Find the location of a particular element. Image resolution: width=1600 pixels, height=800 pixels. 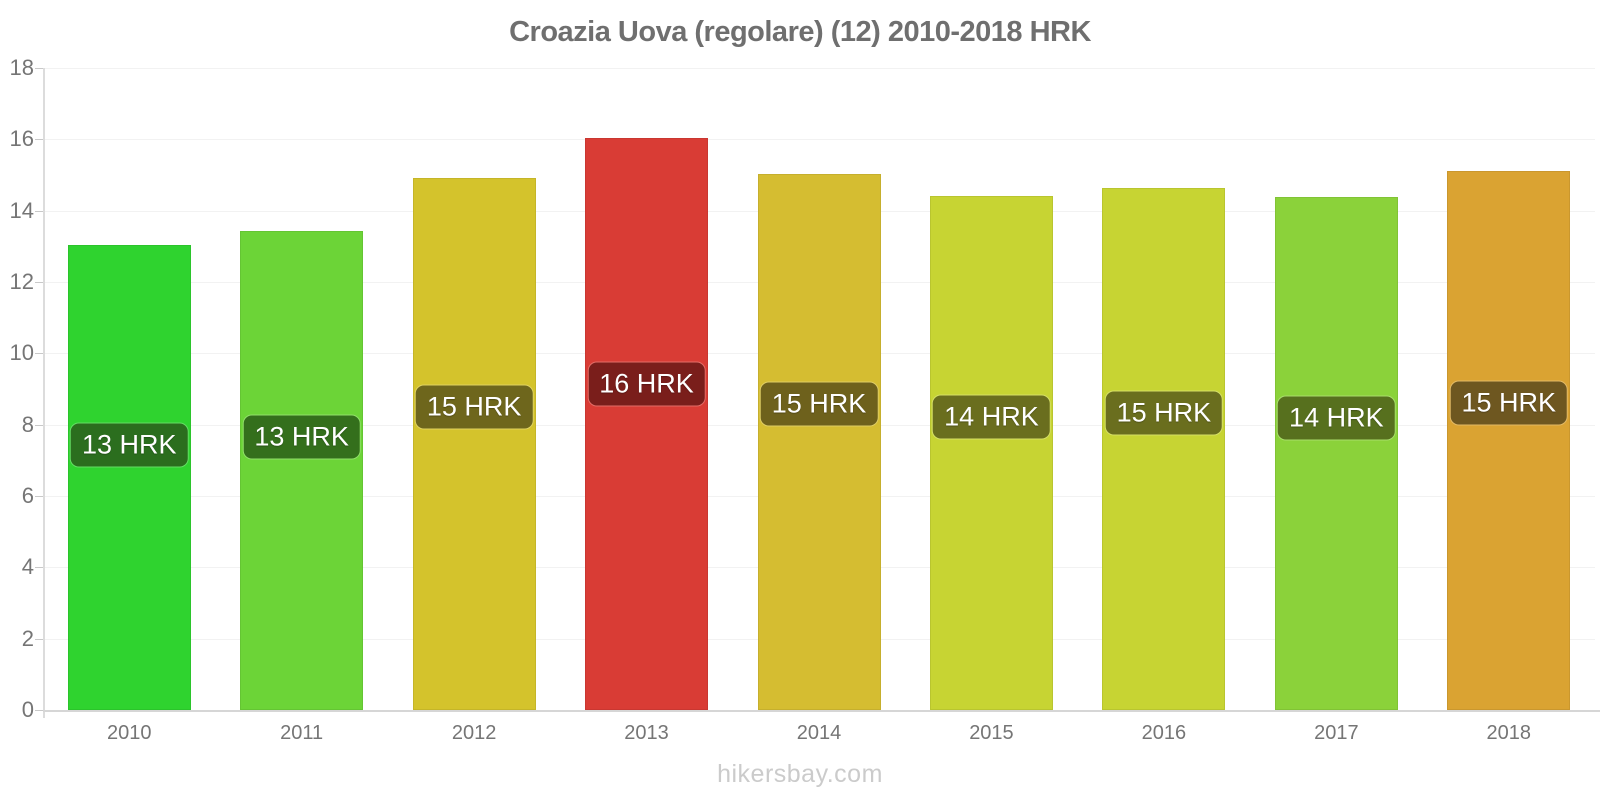

y-axis-label-18: 18 is located at coordinates (21, 67).